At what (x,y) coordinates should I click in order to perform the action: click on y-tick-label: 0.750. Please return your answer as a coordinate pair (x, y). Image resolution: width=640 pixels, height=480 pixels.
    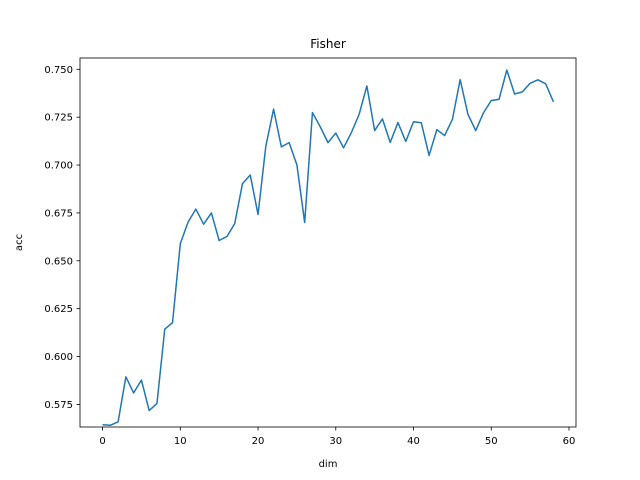
    Looking at the image, I should click on (58, 70).